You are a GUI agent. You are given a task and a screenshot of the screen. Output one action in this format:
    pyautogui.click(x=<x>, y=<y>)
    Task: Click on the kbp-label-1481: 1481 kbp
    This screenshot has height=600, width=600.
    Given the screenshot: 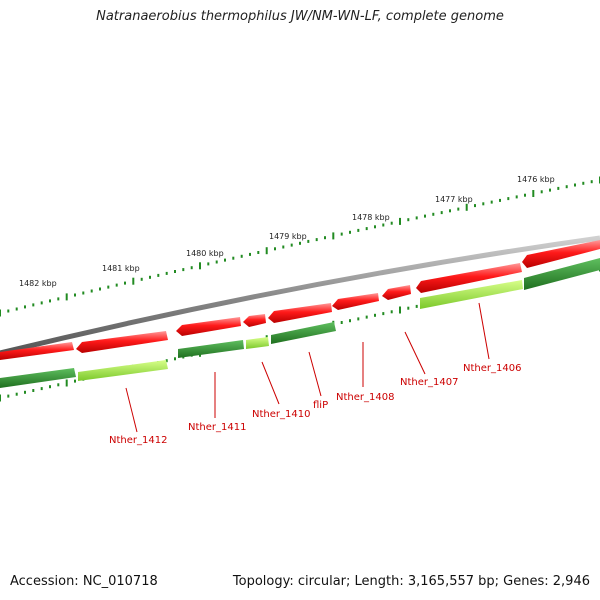 What is the action you would take?
    pyautogui.click(x=121, y=268)
    